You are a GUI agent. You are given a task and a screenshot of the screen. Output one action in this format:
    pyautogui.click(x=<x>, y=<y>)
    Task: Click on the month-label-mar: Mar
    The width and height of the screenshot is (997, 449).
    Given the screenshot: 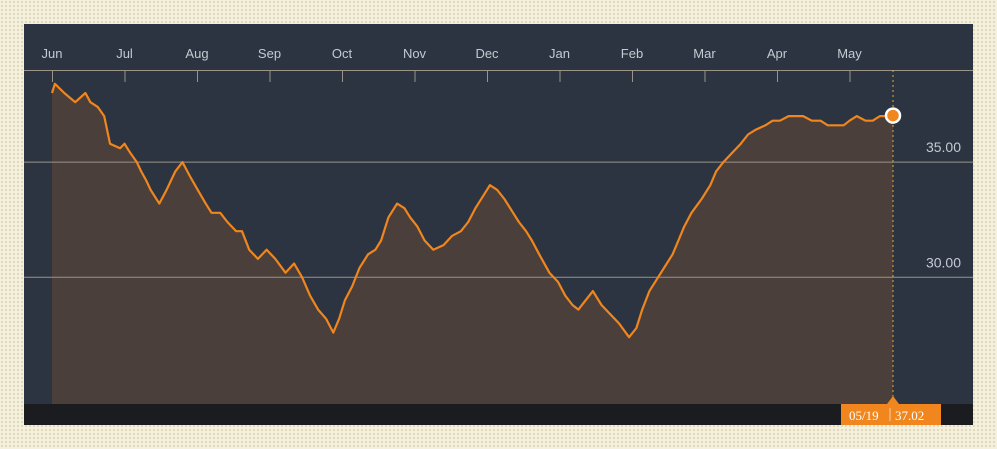 What is the action you would take?
    pyautogui.click(x=704, y=53)
    